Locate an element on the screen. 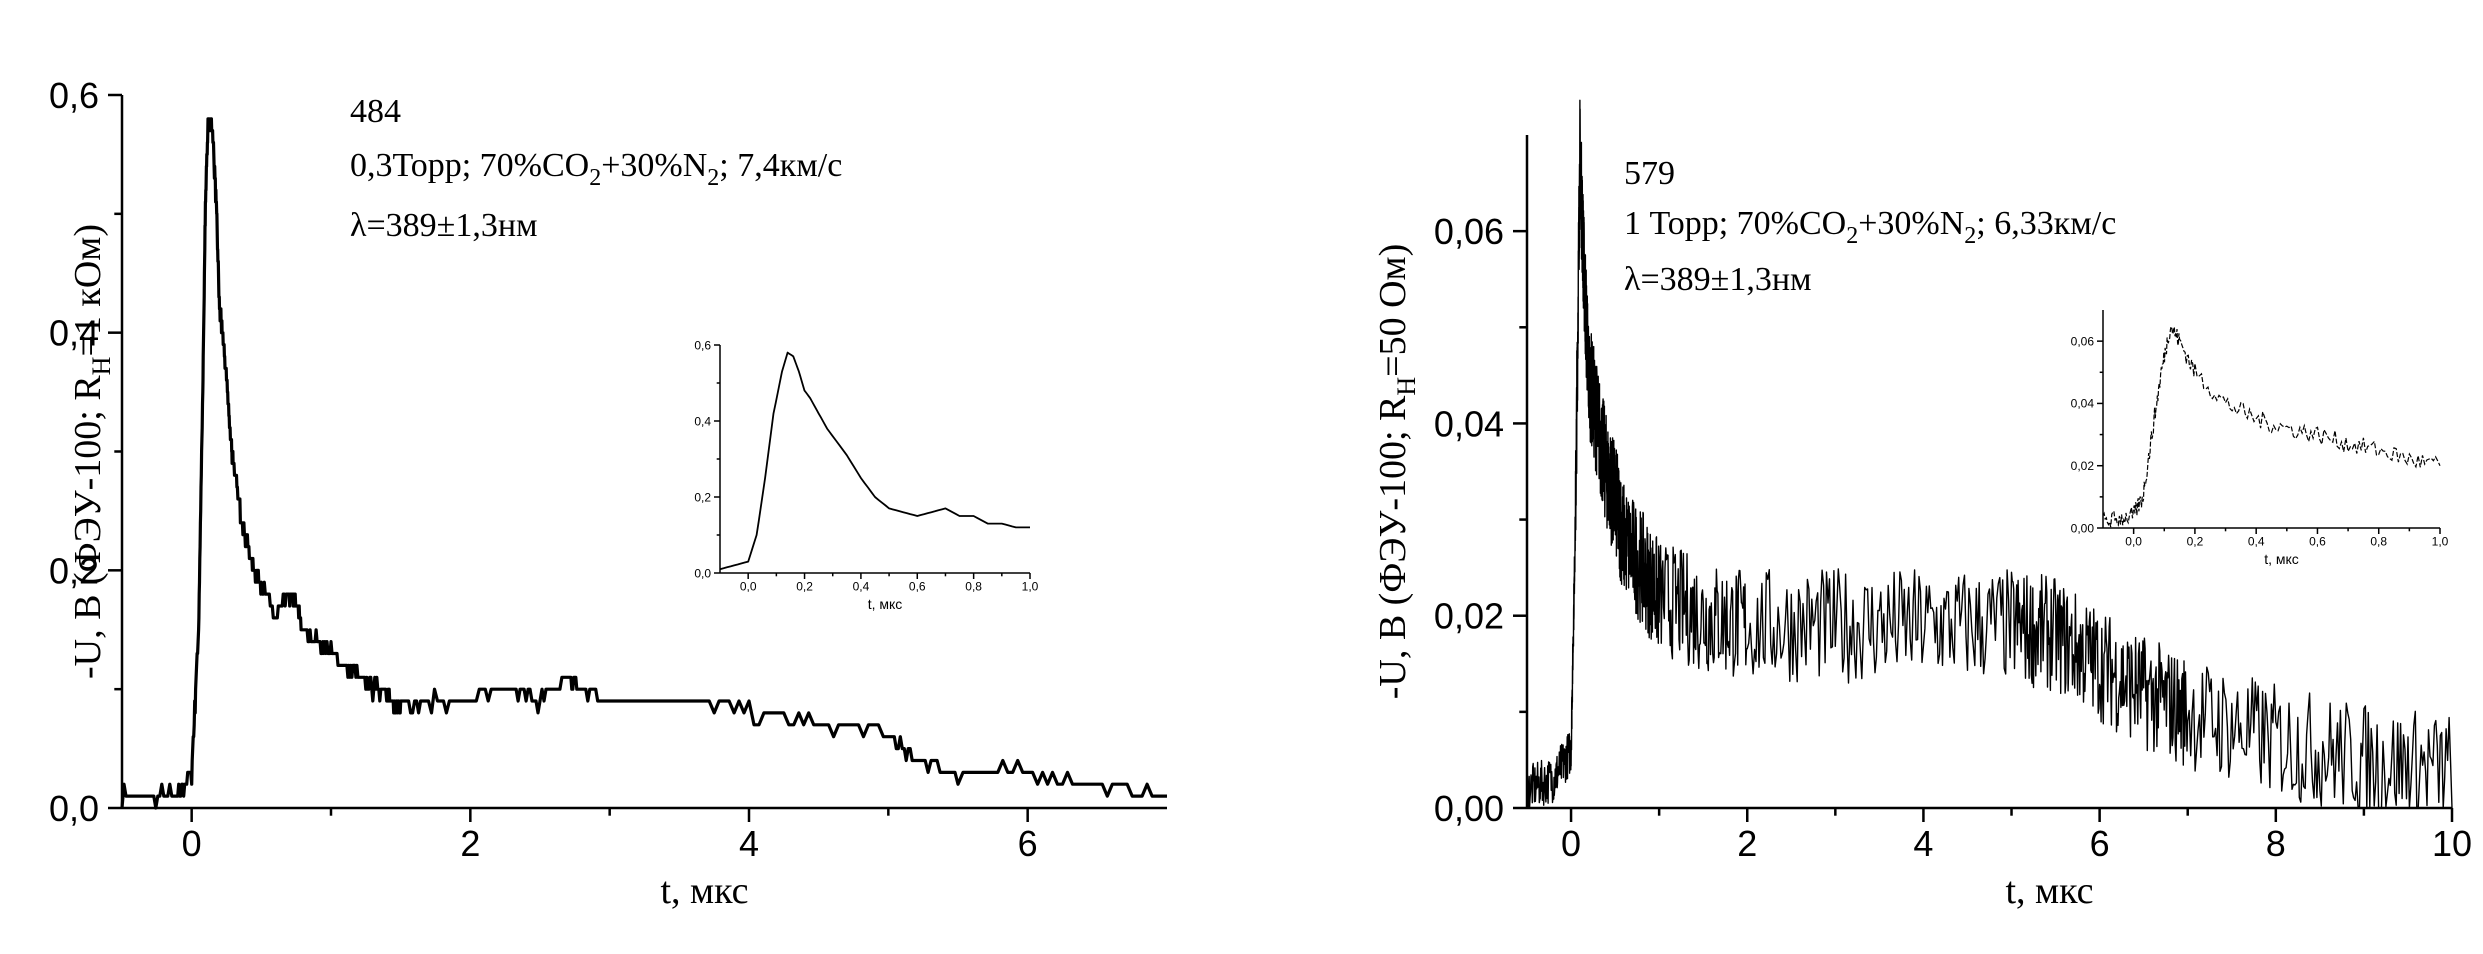 This screenshot has height=954, width=2483. chart-y-tick-label: 0,06 is located at coordinates (1469, 231).